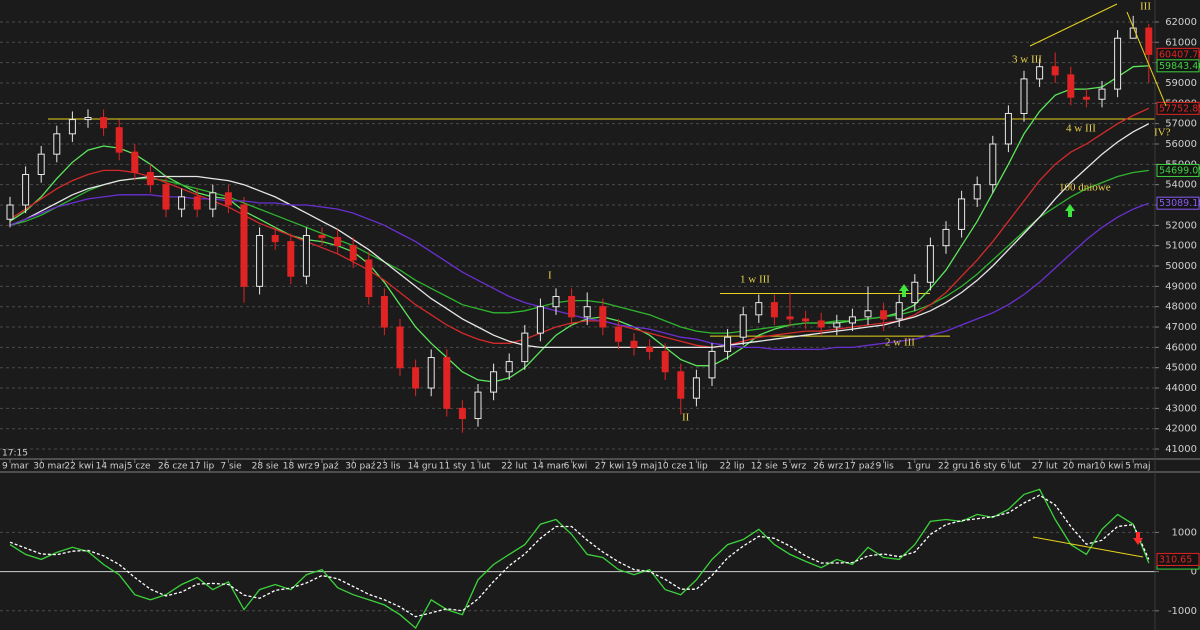 This screenshot has width=1200, height=630. What do you see at coordinates (919, 467) in the screenshot?
I see `x-tick-label: 1 gru` at bounding box center [919, 467].